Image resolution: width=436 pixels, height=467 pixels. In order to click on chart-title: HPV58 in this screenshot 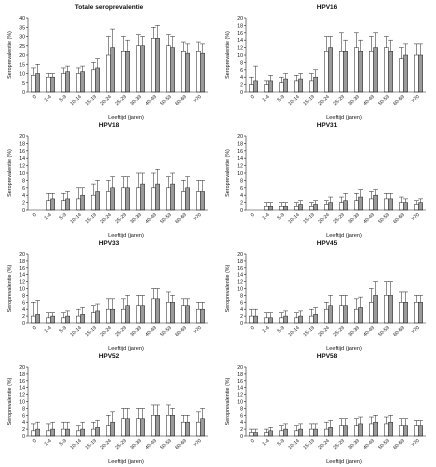, I will do `click(327, 356)`.